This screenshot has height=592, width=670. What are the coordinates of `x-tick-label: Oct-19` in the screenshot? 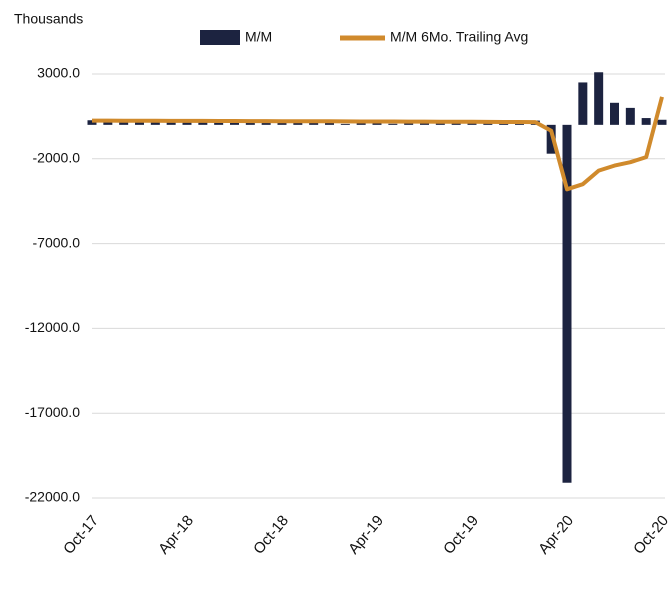 It's located at (461, 534).